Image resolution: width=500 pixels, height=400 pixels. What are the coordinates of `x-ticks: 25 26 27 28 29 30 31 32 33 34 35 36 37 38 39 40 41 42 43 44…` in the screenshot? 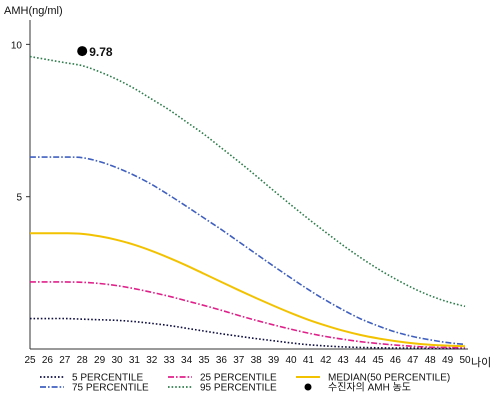 It's located at (247, 360).